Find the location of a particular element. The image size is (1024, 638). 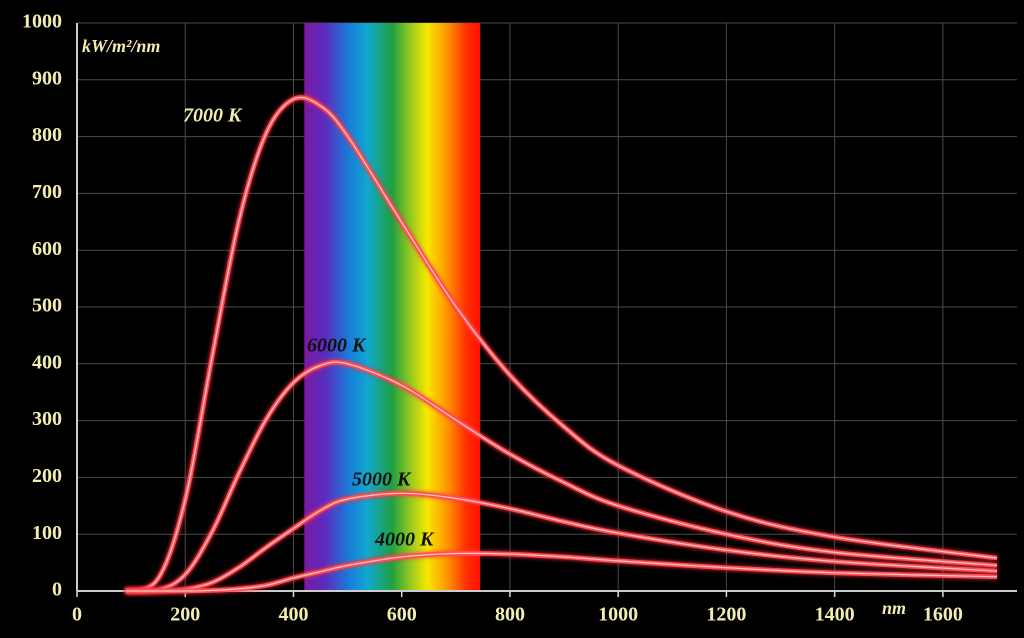

y-tick-label: 600 is located at coordinates (47, 249).